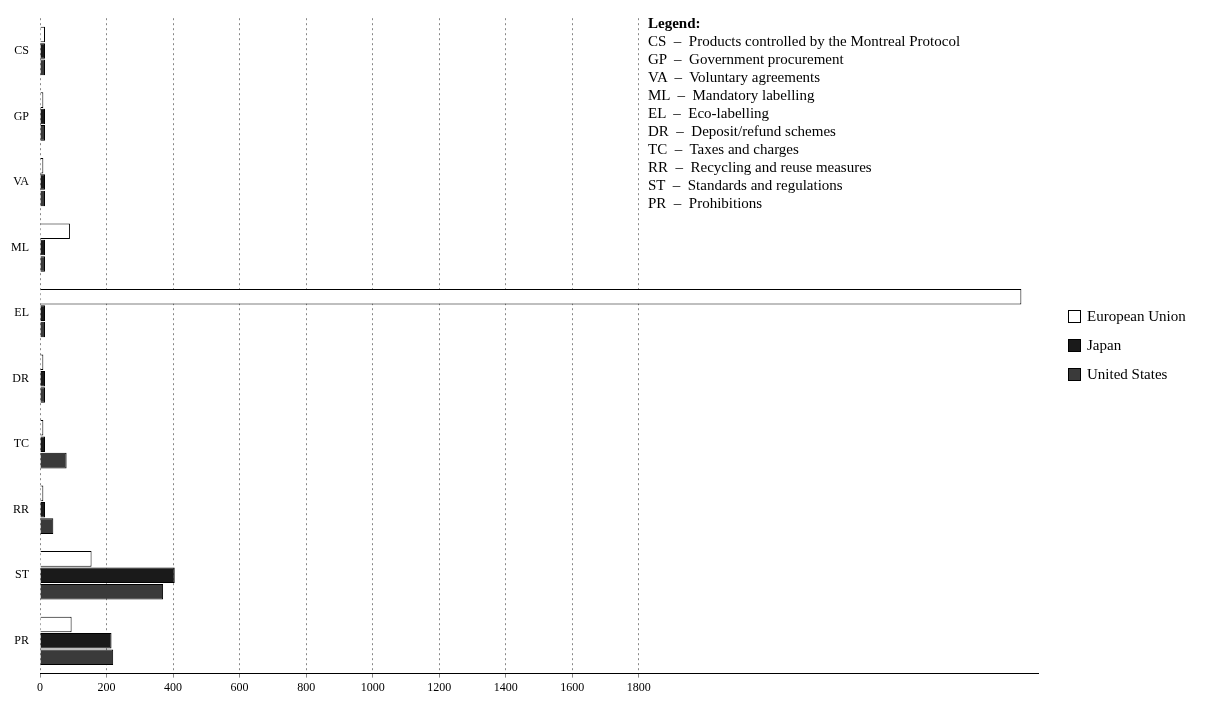 The width and height of the screenshot is (1220, 713). Describe the element at coordinates (20, 508) in the screenshot. I see `y-tick-label: RR` at that location.